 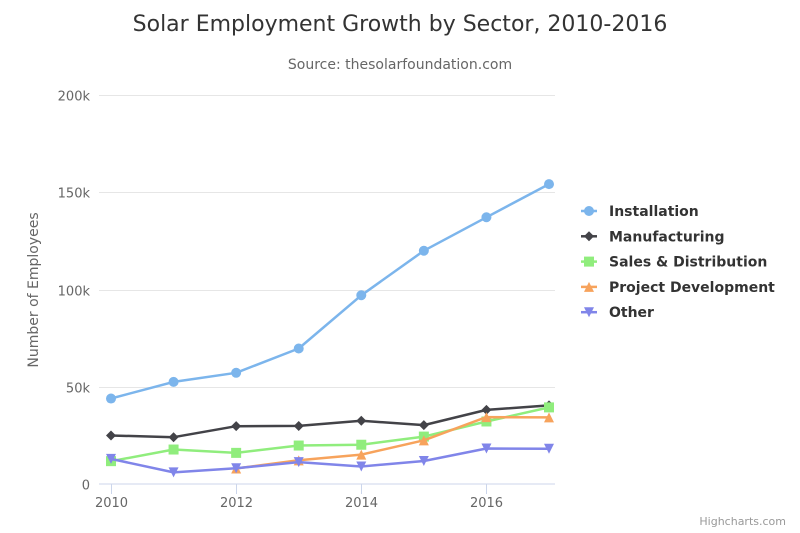 What do you see at coordinates (74, 97) in the screenshot?
I see `y-tick-label: 200k` at bounding box center [74, 97].